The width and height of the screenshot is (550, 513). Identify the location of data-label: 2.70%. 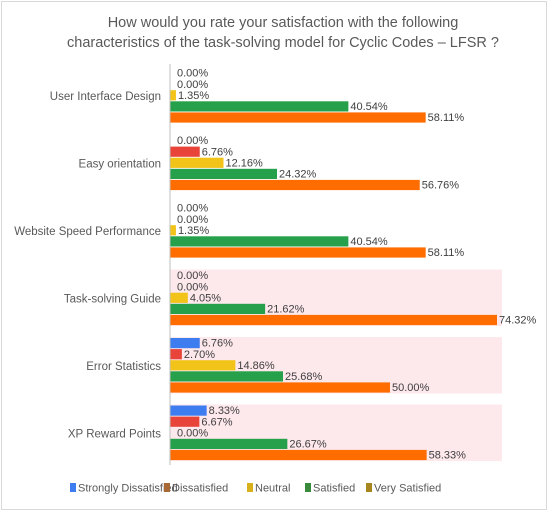
(199, 355).